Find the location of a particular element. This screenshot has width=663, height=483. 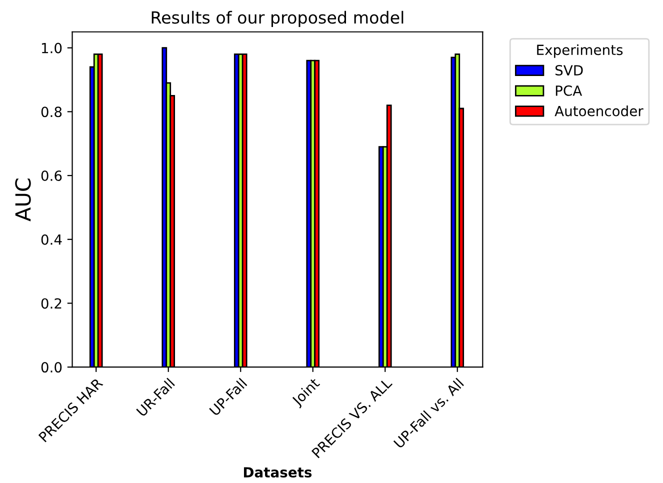

legend-label: SVD is located at coordinates (569, 70).